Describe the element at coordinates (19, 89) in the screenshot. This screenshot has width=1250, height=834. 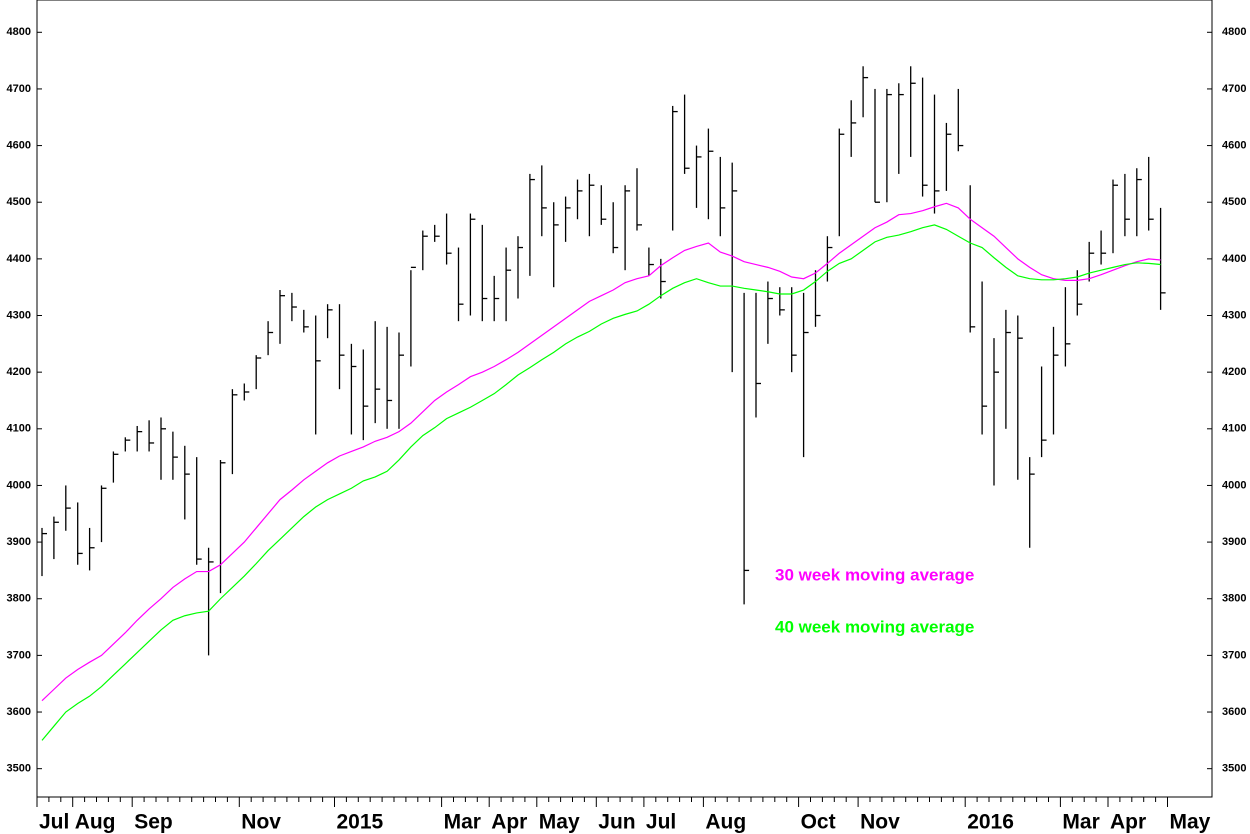
I see `y-tick-label: 4700` at that location.